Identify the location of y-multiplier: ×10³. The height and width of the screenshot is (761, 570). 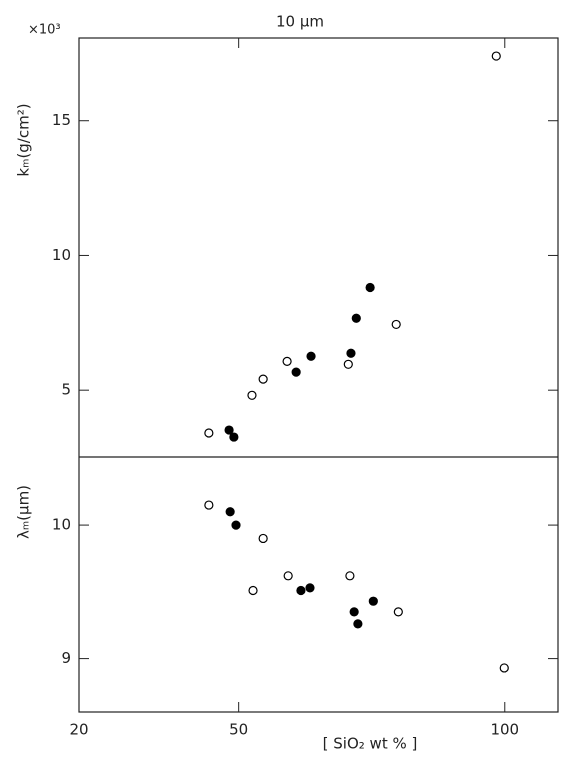
(44, 30).